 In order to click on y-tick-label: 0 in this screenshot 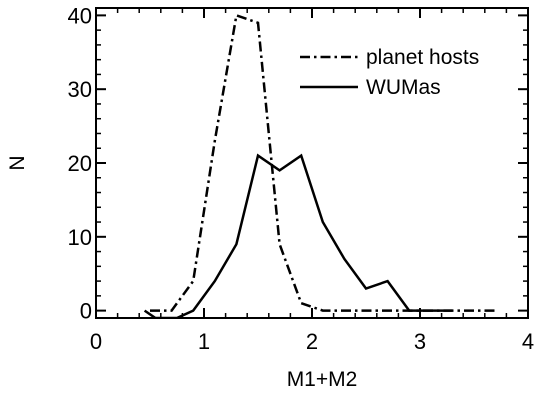, I will do `click(86, 311)`.